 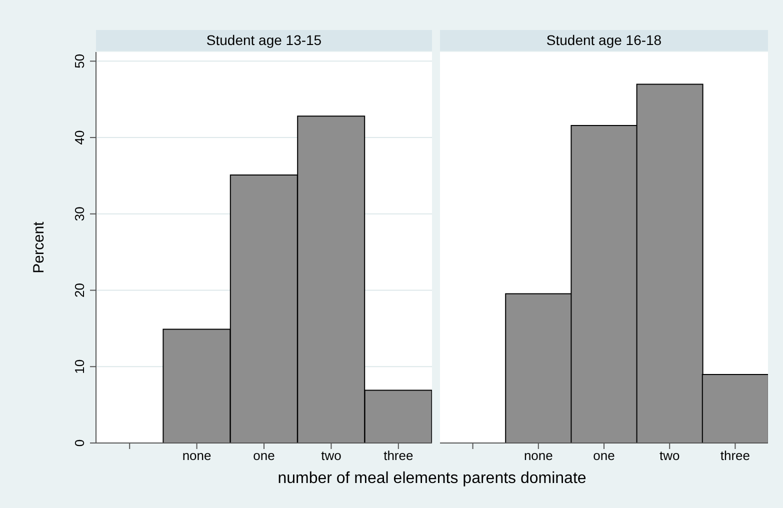 I want to click on y-tick-label: 30, so click(x=79, y=214).